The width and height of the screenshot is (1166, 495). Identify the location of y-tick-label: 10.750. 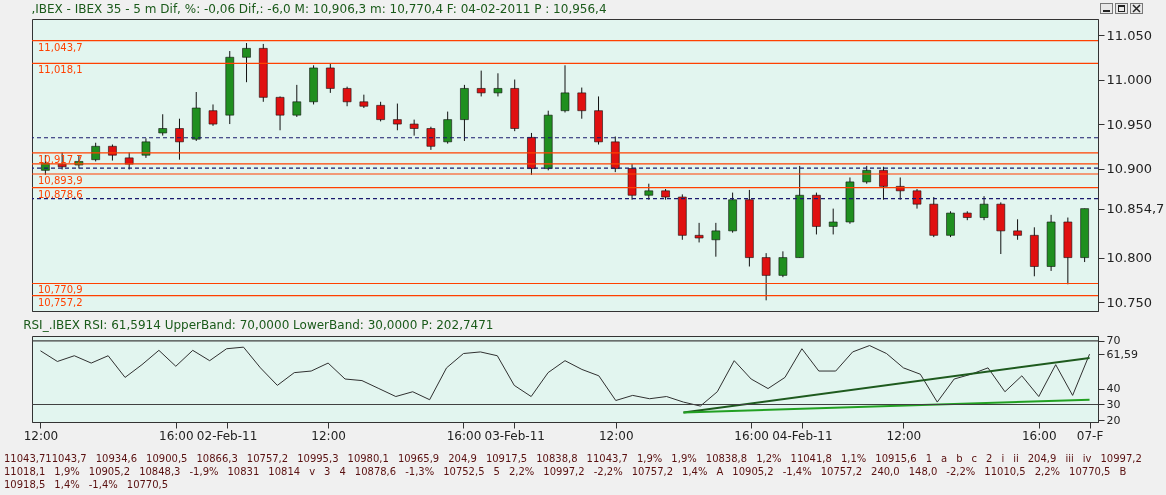
(1129, 302).